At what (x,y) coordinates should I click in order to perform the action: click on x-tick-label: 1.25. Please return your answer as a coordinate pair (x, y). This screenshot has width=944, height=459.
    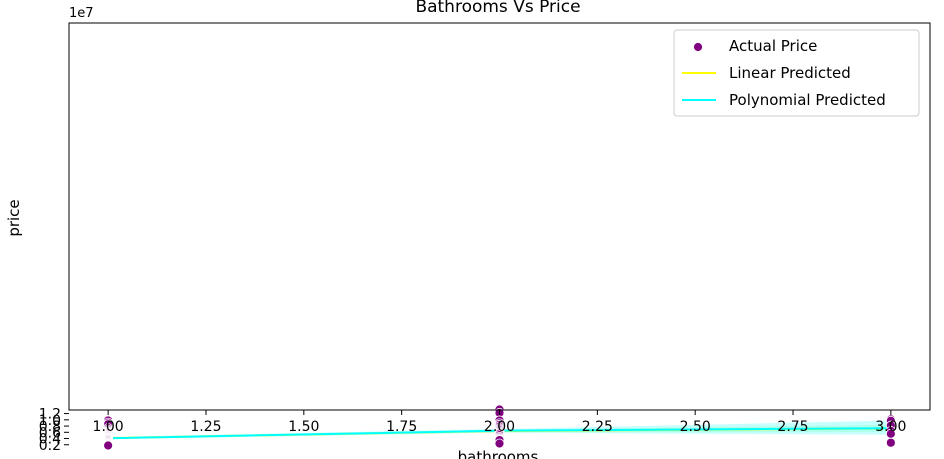
    Looking at the image, I should click on (205, 427).